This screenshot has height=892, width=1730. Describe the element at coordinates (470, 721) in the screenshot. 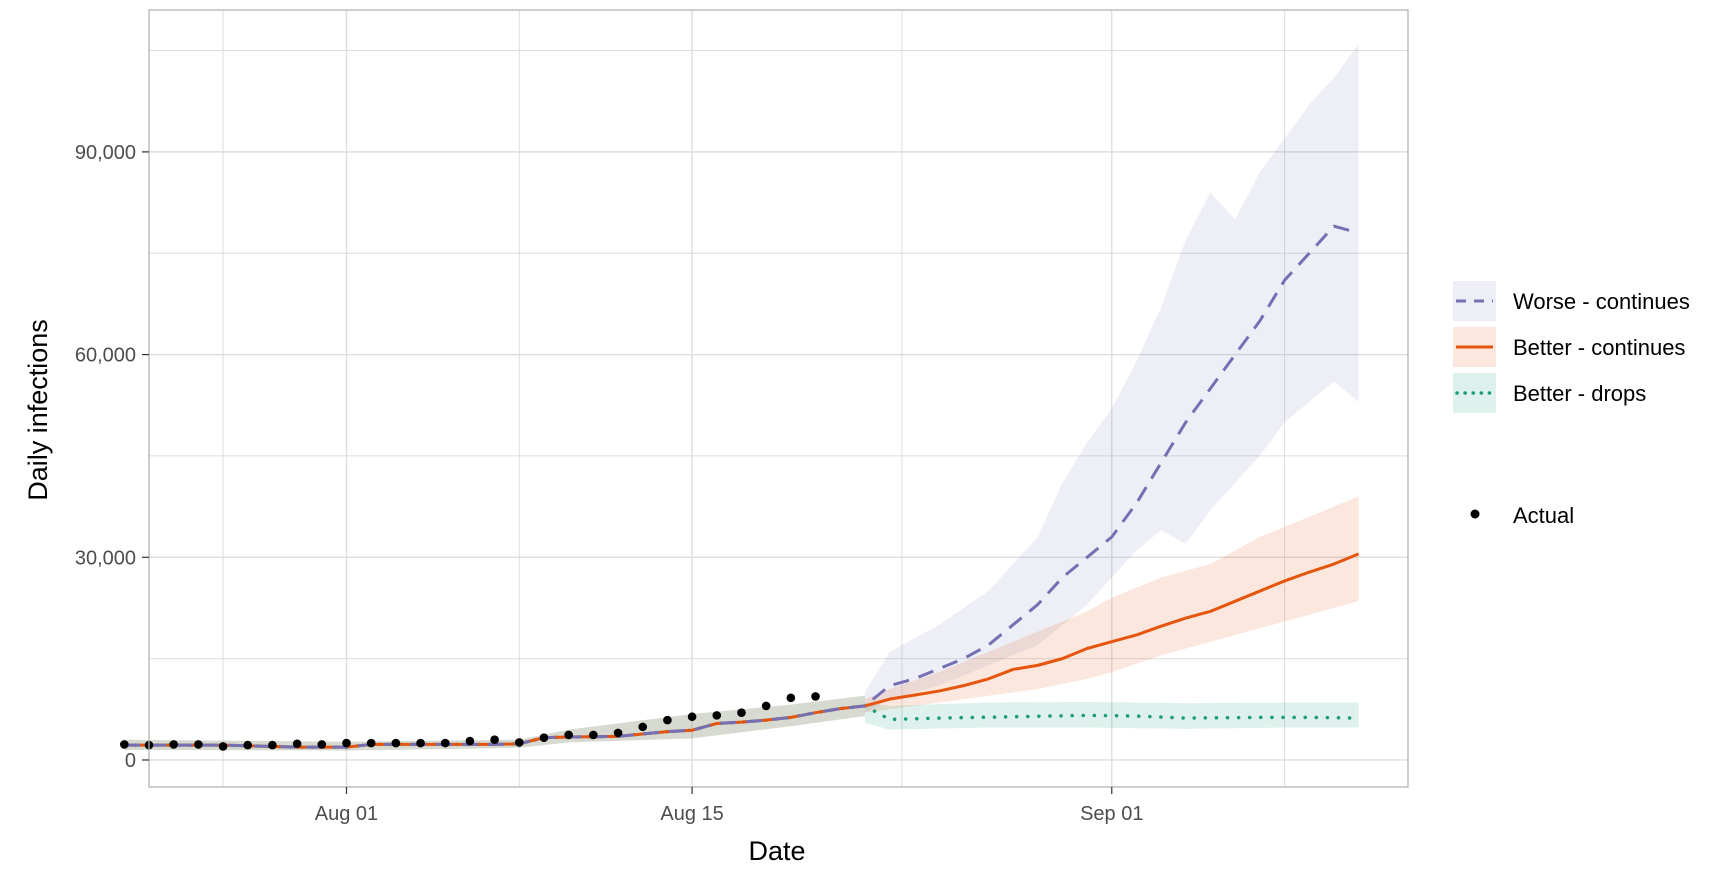

I see `actual-points` at that location.